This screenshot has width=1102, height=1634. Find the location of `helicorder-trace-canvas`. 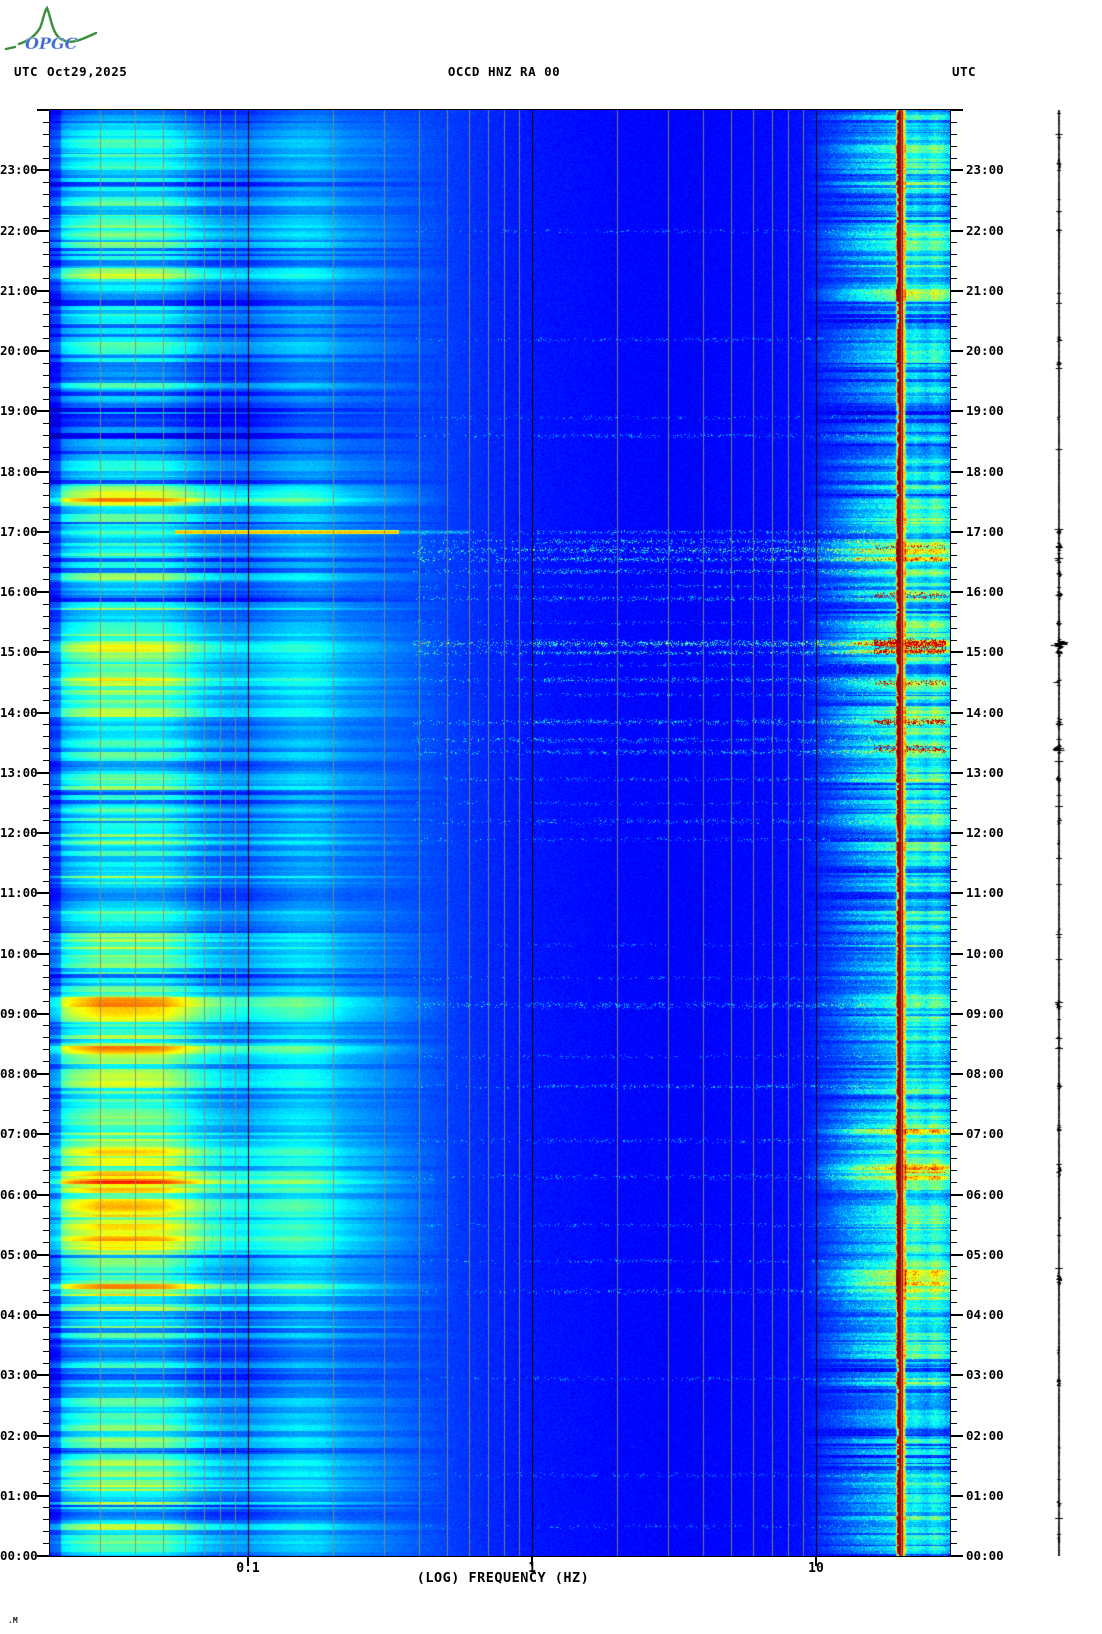

helicorder-trace-canvas is located at coordinates (1059, 833).